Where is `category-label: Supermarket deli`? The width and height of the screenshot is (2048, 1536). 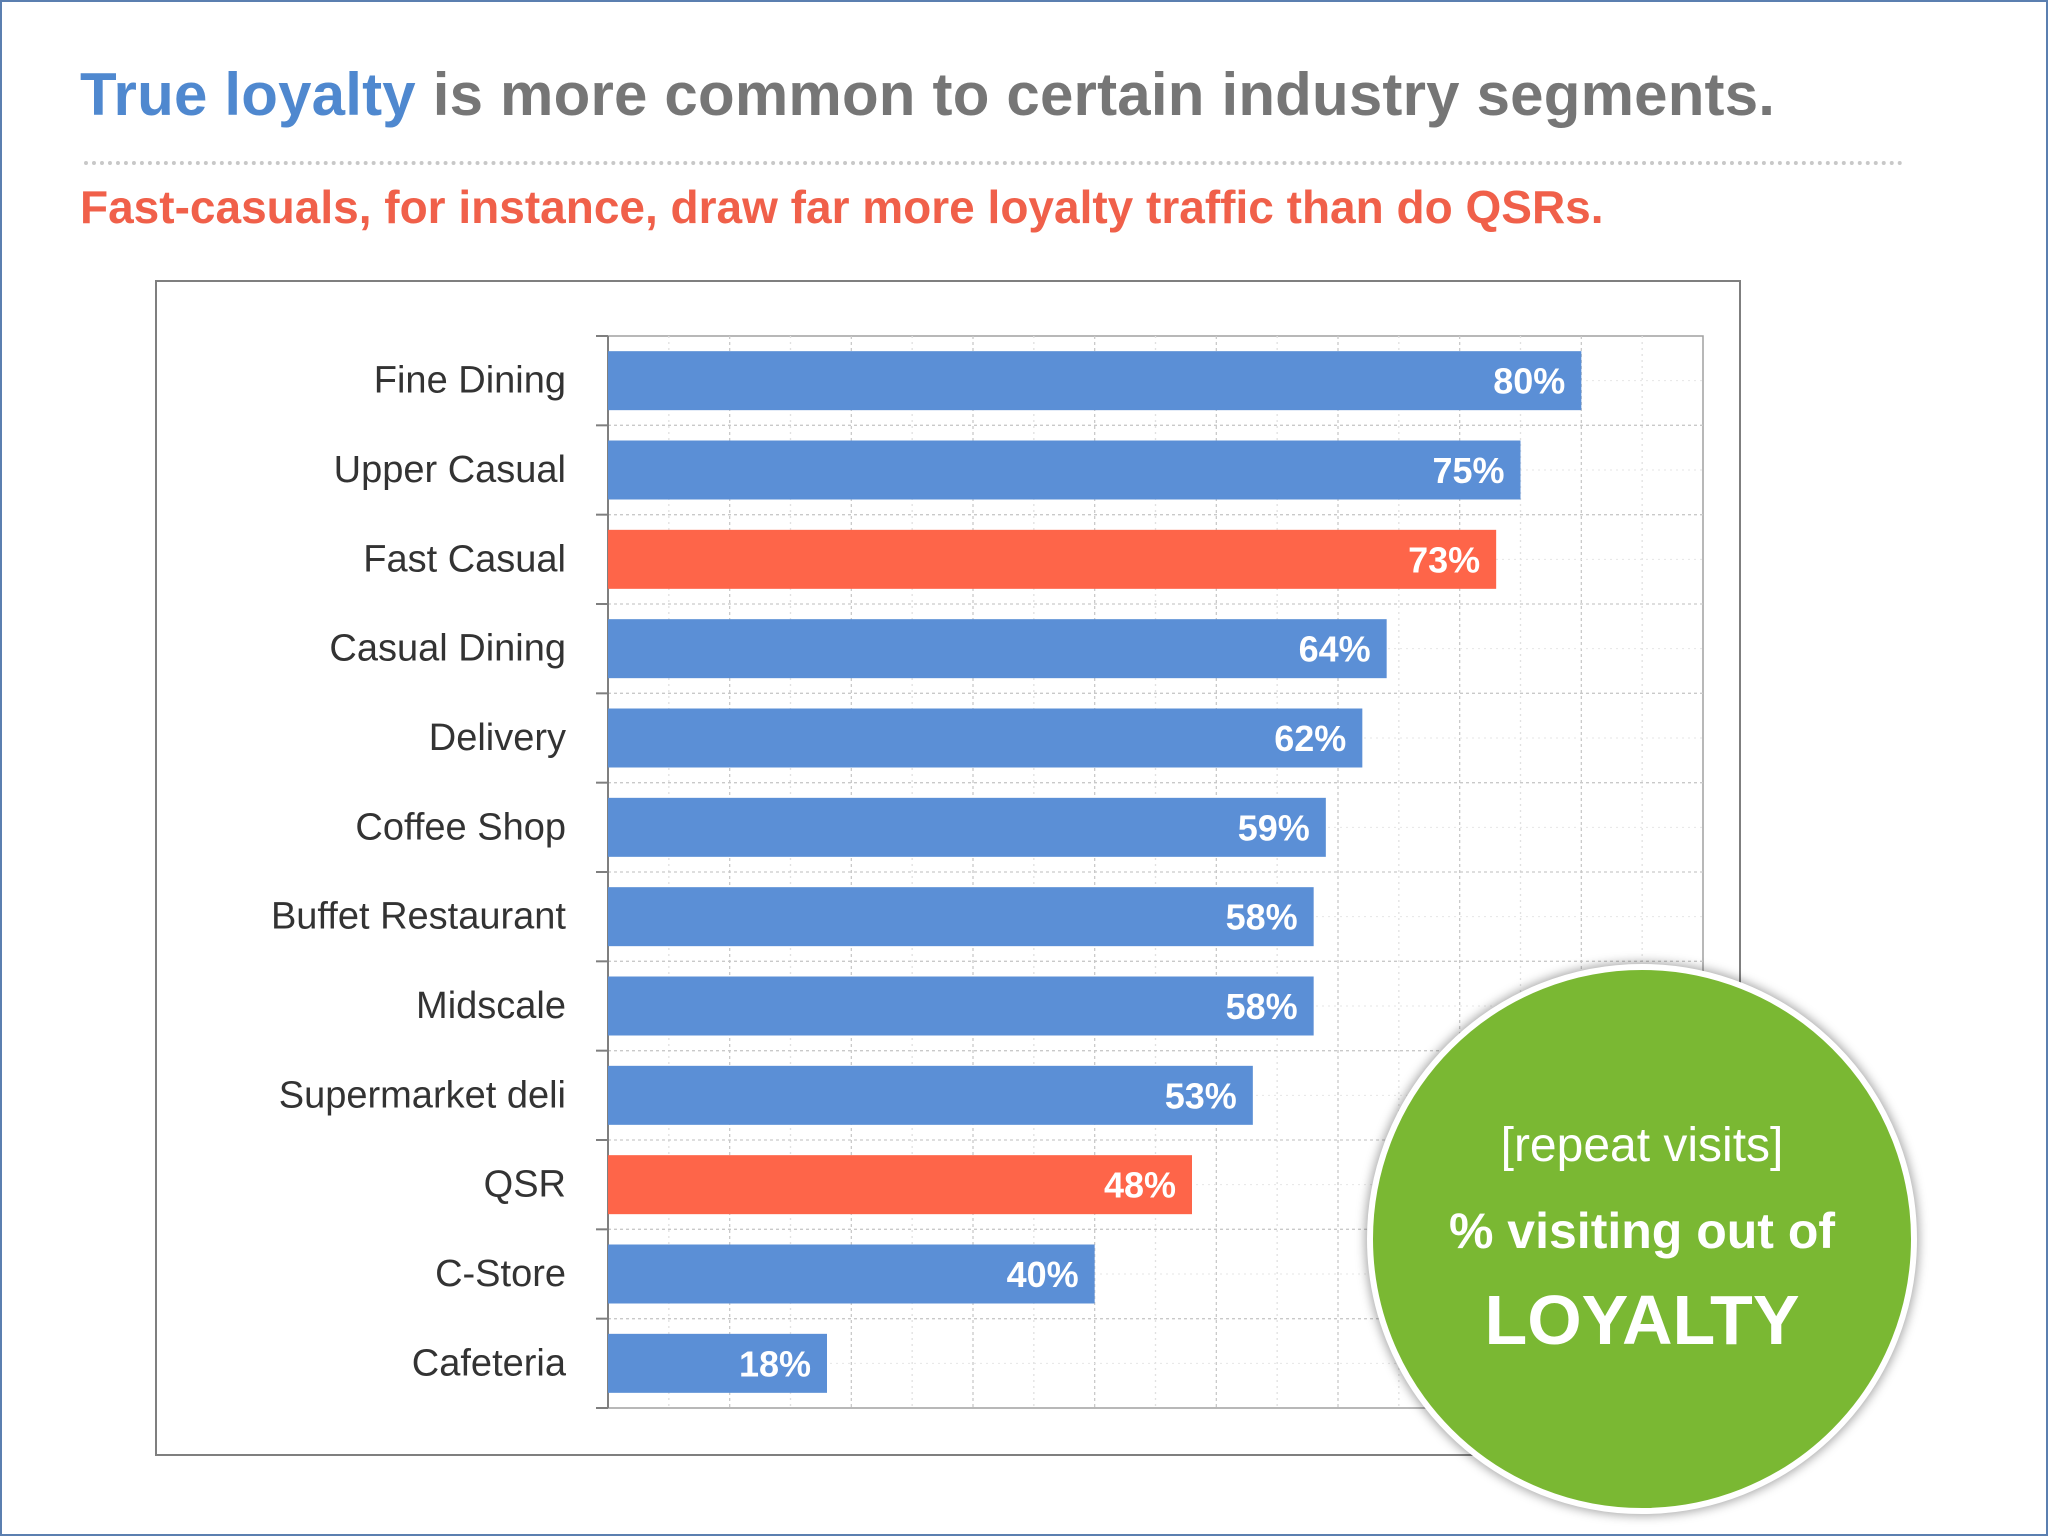
category-label: Supermarket deli is located at coordinates (422, 1095).